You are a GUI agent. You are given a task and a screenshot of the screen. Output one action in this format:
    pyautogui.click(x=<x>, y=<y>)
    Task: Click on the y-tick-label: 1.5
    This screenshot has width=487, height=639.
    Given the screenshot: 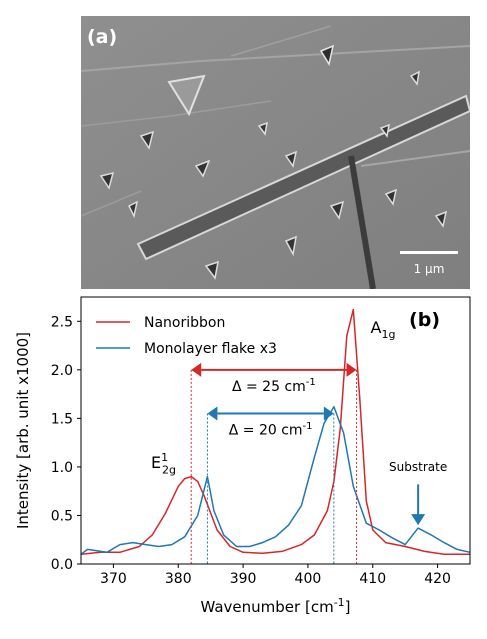 What is the action you would take?
    pyautogui.click(x=62, y=419)
    